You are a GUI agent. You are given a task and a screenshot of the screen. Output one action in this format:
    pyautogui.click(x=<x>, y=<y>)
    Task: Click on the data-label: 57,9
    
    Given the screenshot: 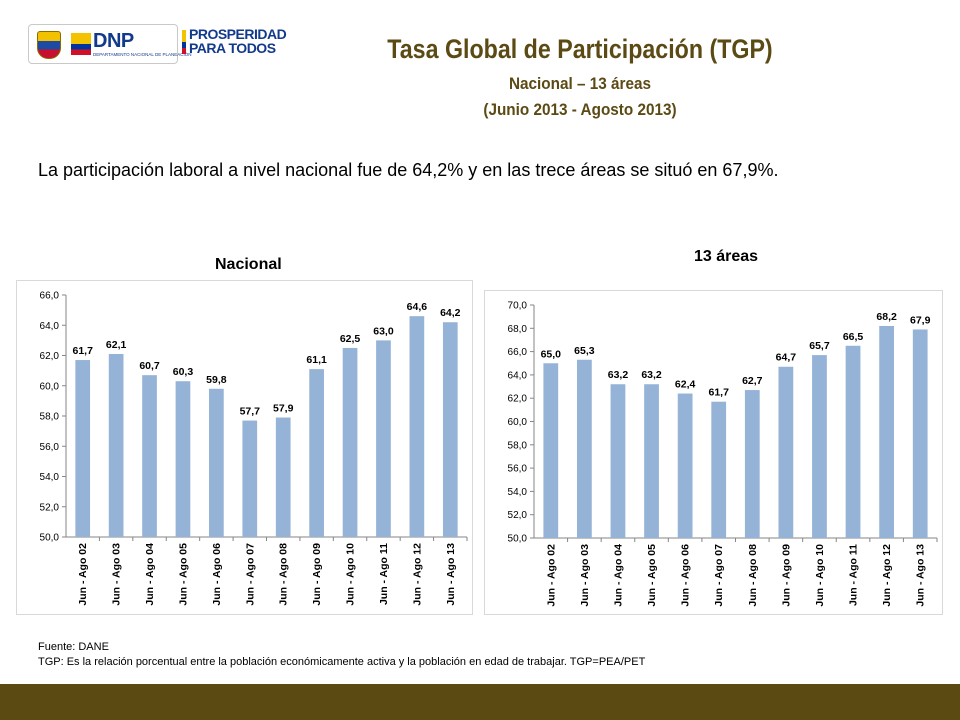 What is the action you would take?
    pyautogui.click(x=283, y=409)
    